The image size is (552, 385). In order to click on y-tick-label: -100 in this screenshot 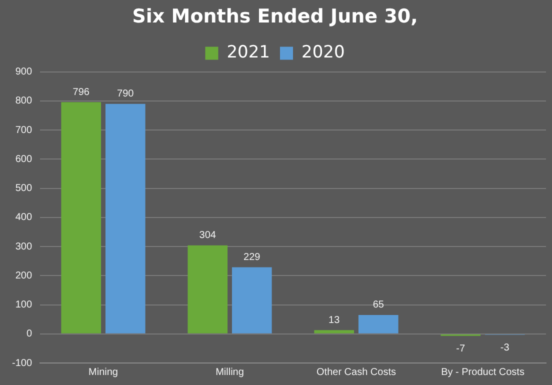, I will do `click(22, 363)`.